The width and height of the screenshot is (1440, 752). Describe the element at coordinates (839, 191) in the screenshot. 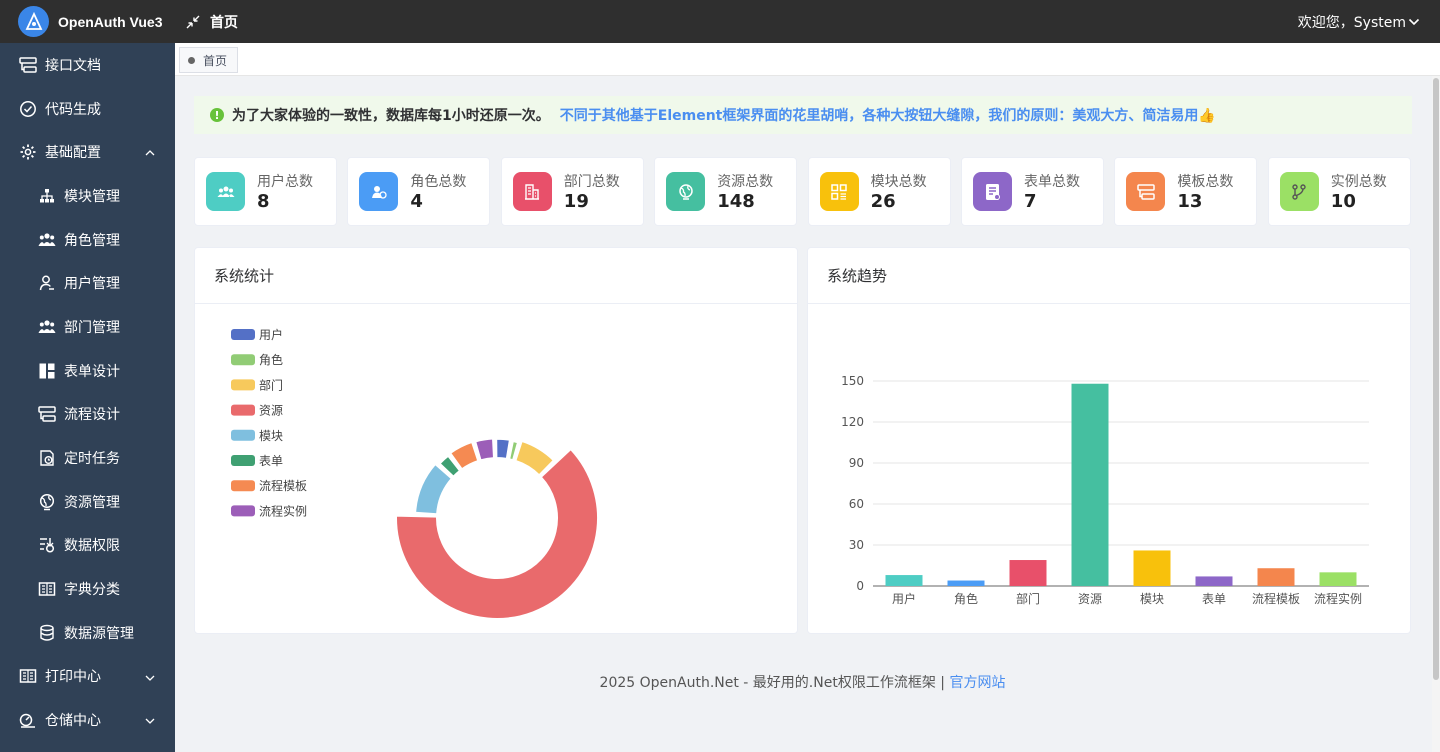

I see `modules-icon` at that location.